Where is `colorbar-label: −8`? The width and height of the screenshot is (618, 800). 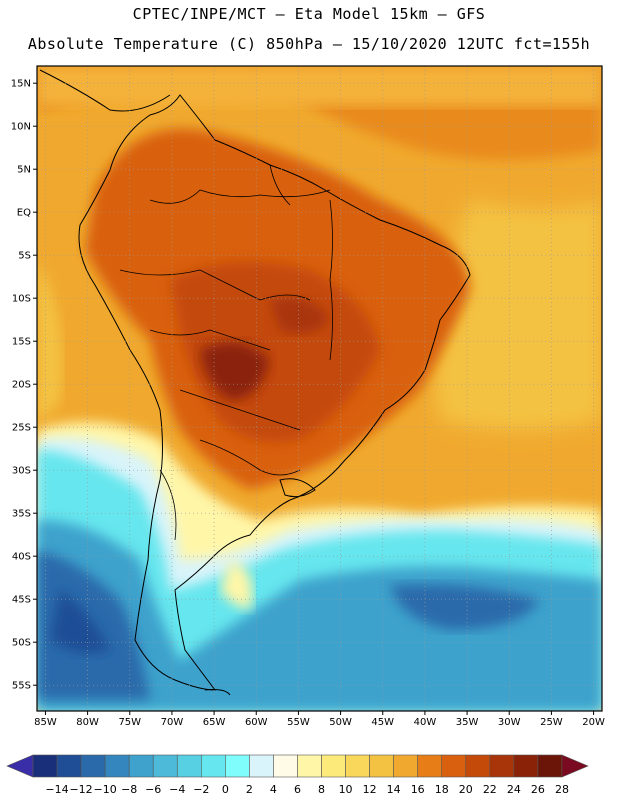 colorbar-label: −8 is located at coordinates (129, 789).